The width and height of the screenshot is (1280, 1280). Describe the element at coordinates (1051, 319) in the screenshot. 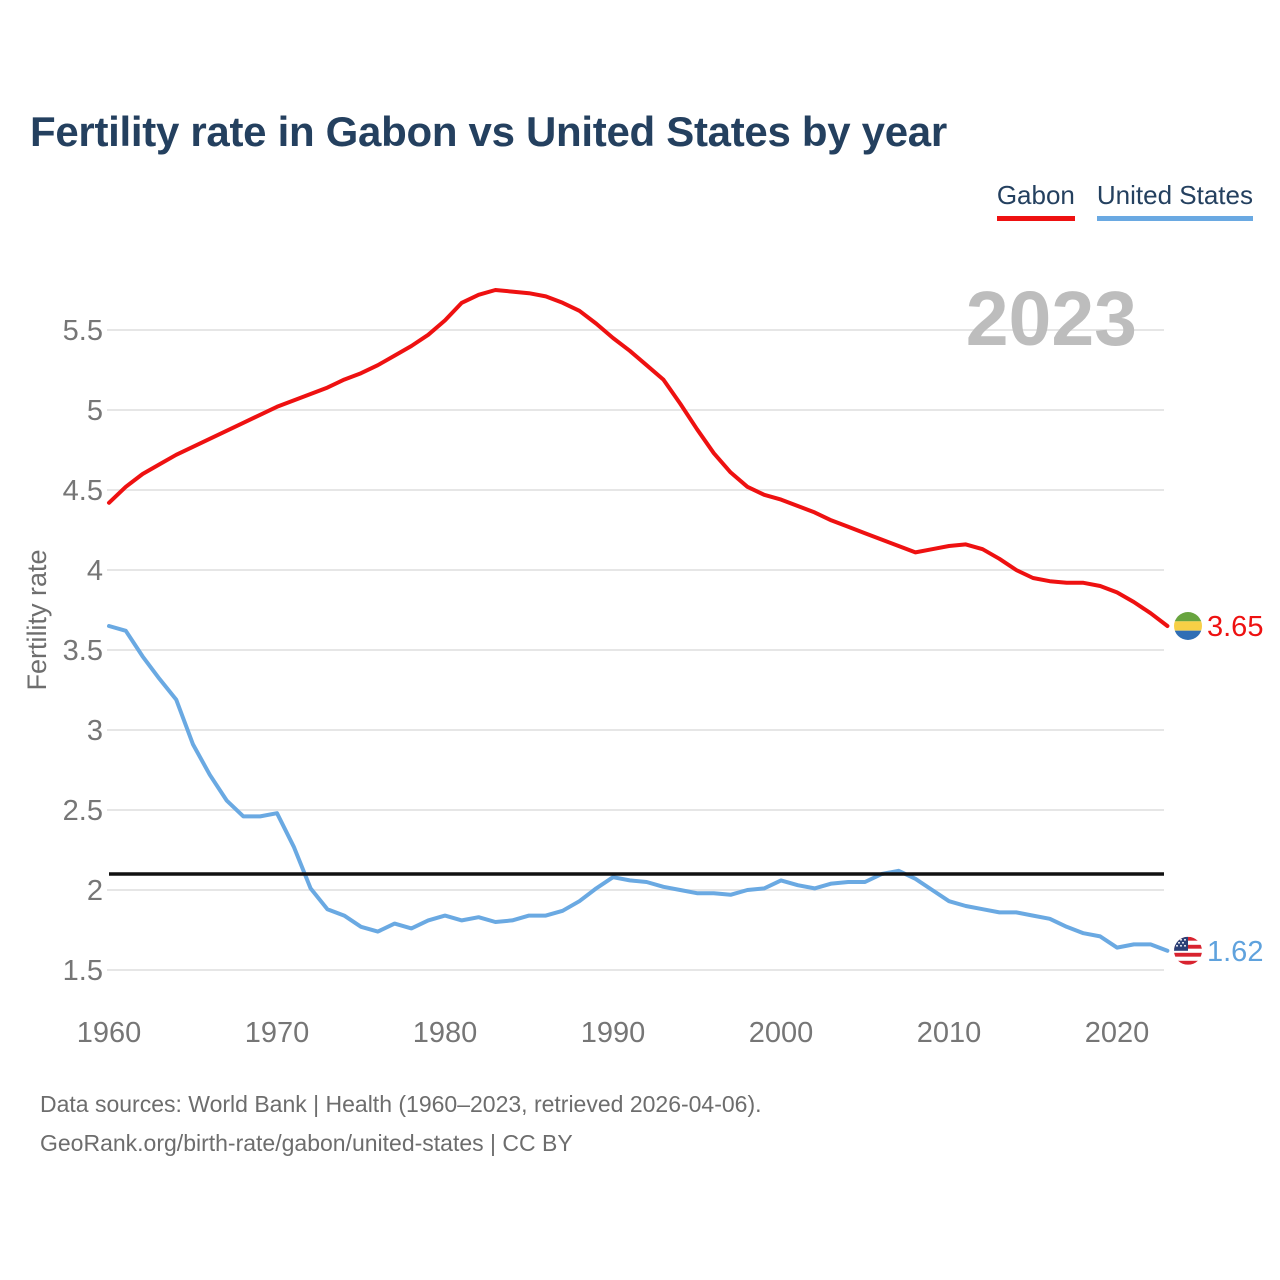

I see `year-watermark: 2023` at that location.